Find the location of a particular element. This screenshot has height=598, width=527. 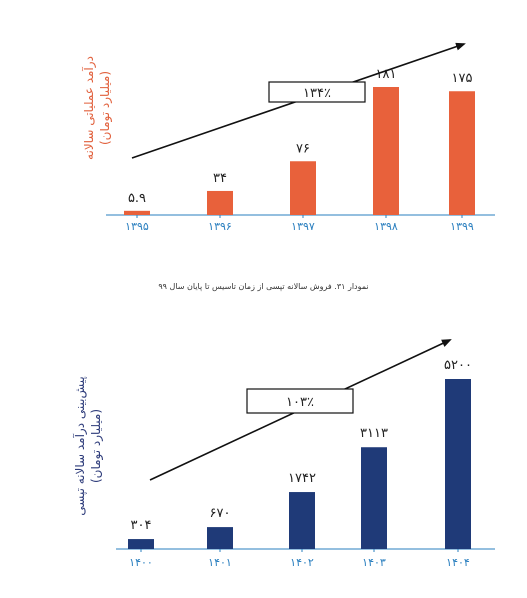

chart1-growth-label: ۱۳۴٪ is located at coordinates (317, 93).